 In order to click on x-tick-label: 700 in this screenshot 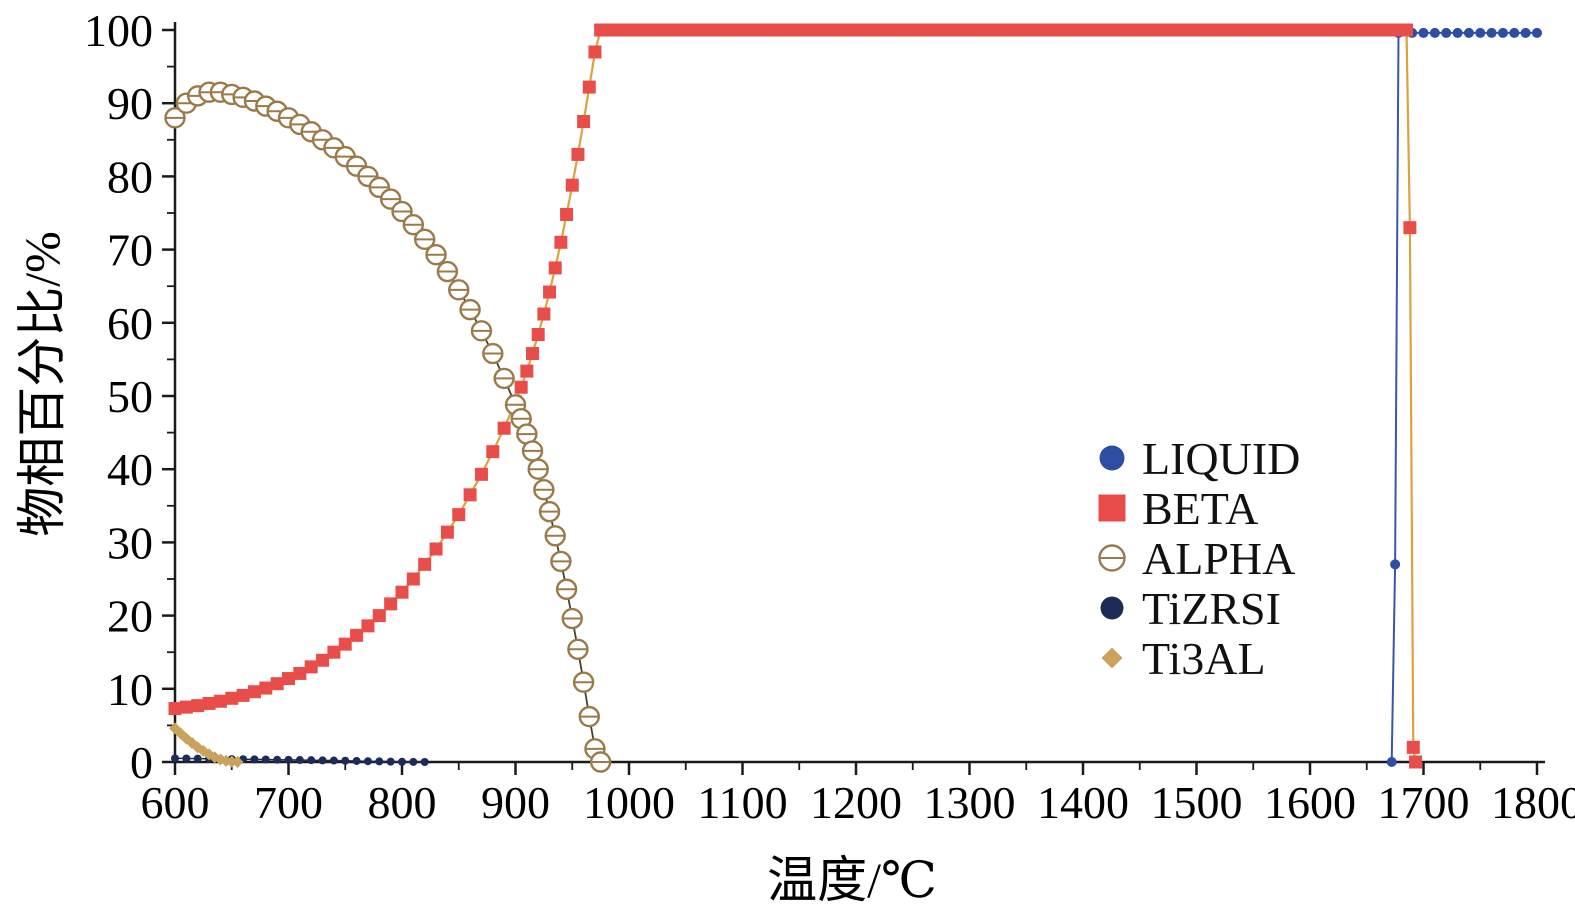, I will do `click(288, 802)`.